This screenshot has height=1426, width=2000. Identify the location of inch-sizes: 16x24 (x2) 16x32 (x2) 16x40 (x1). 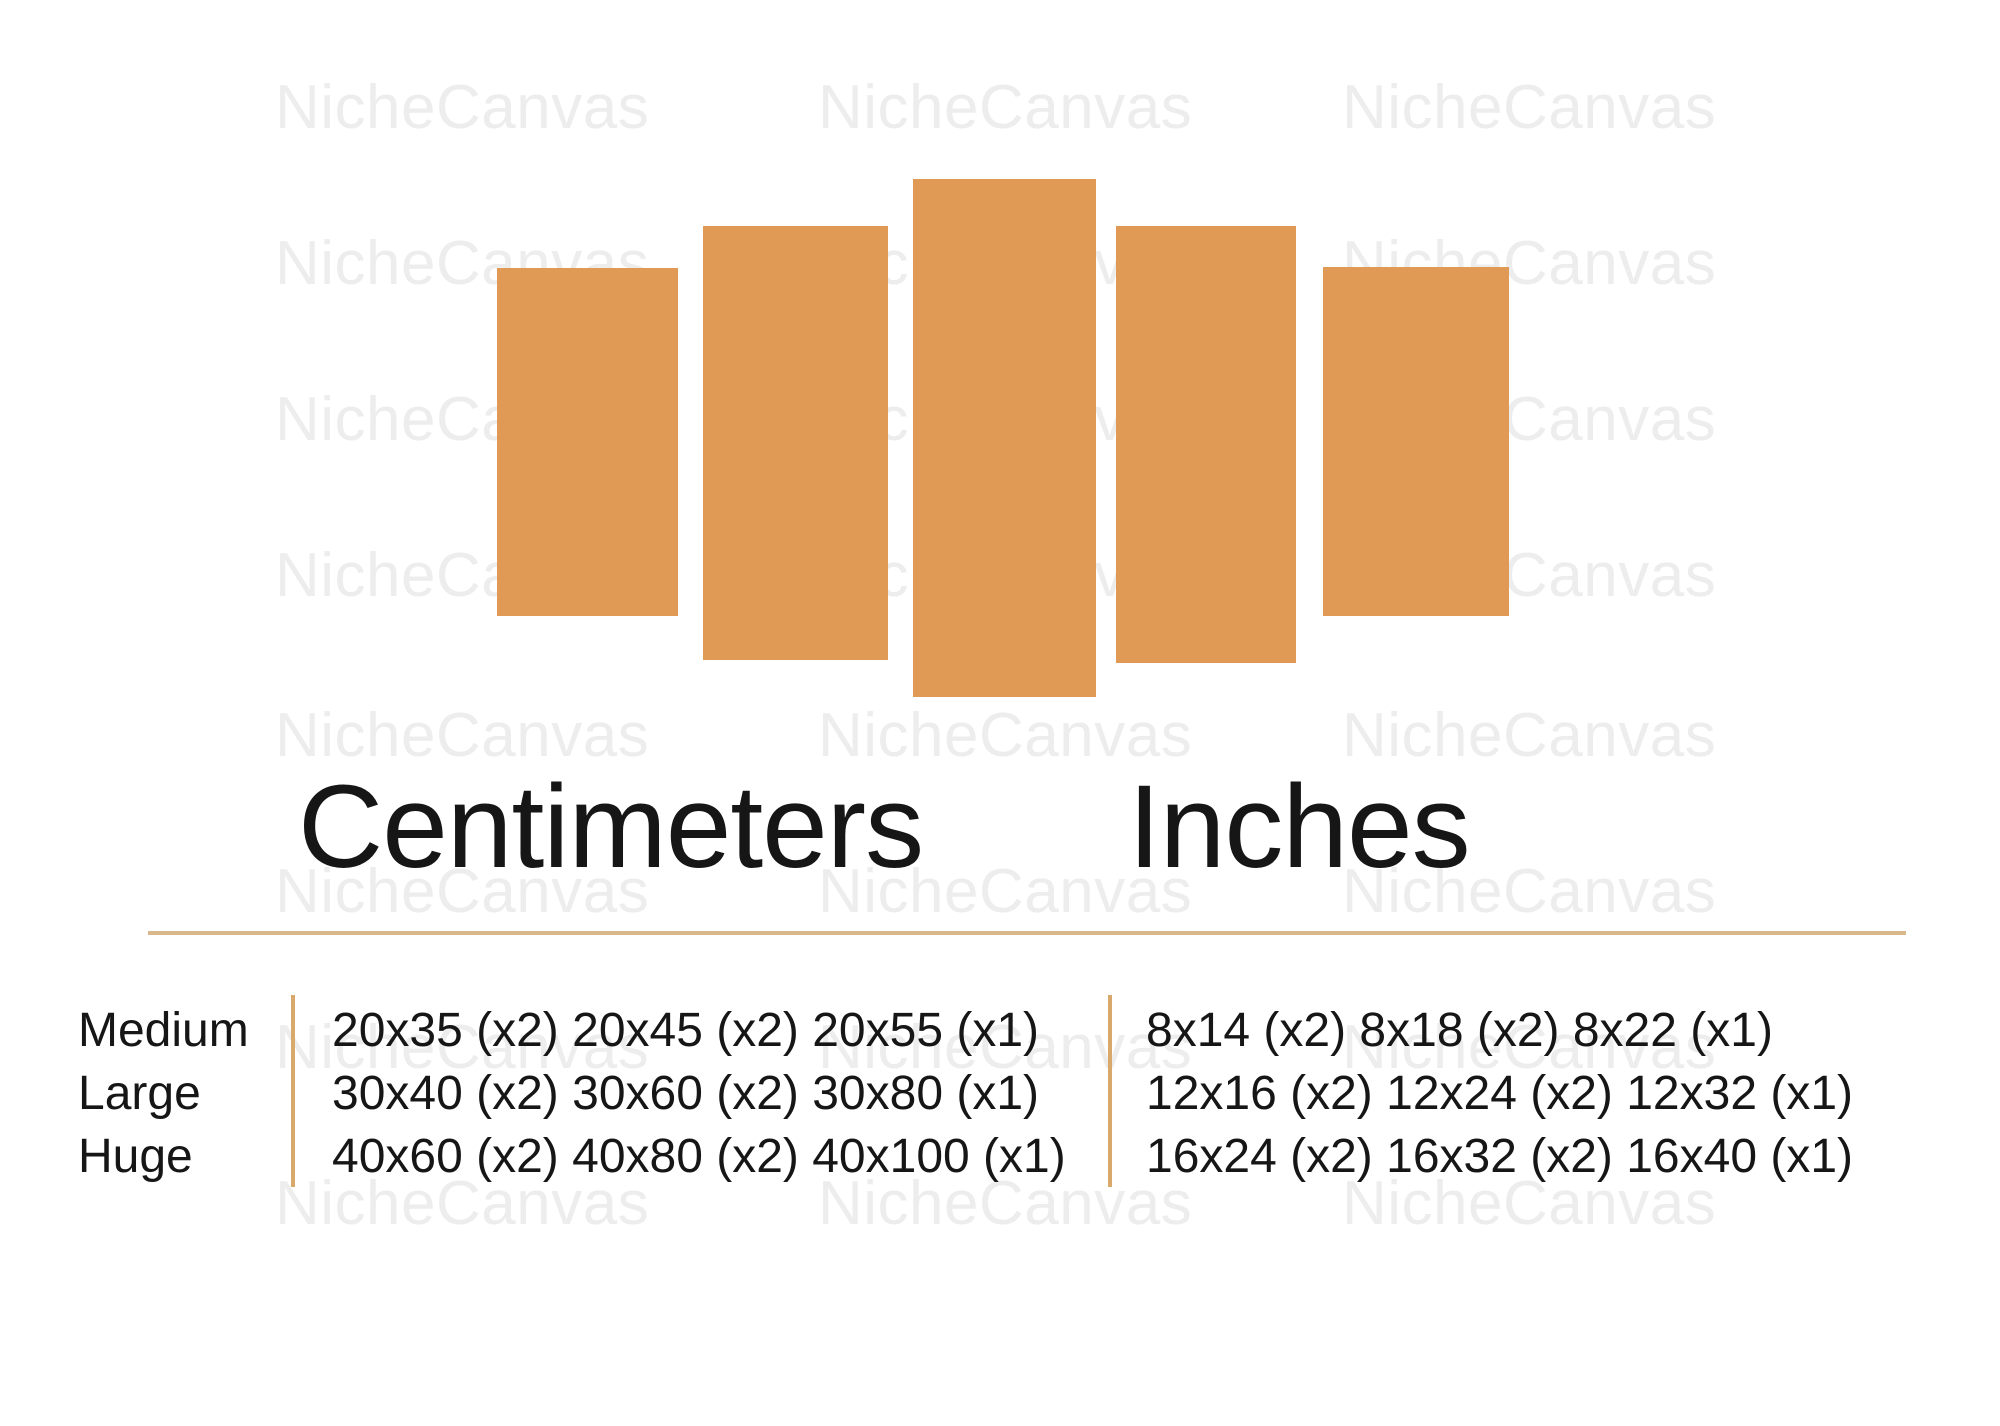
(1500, 1156).